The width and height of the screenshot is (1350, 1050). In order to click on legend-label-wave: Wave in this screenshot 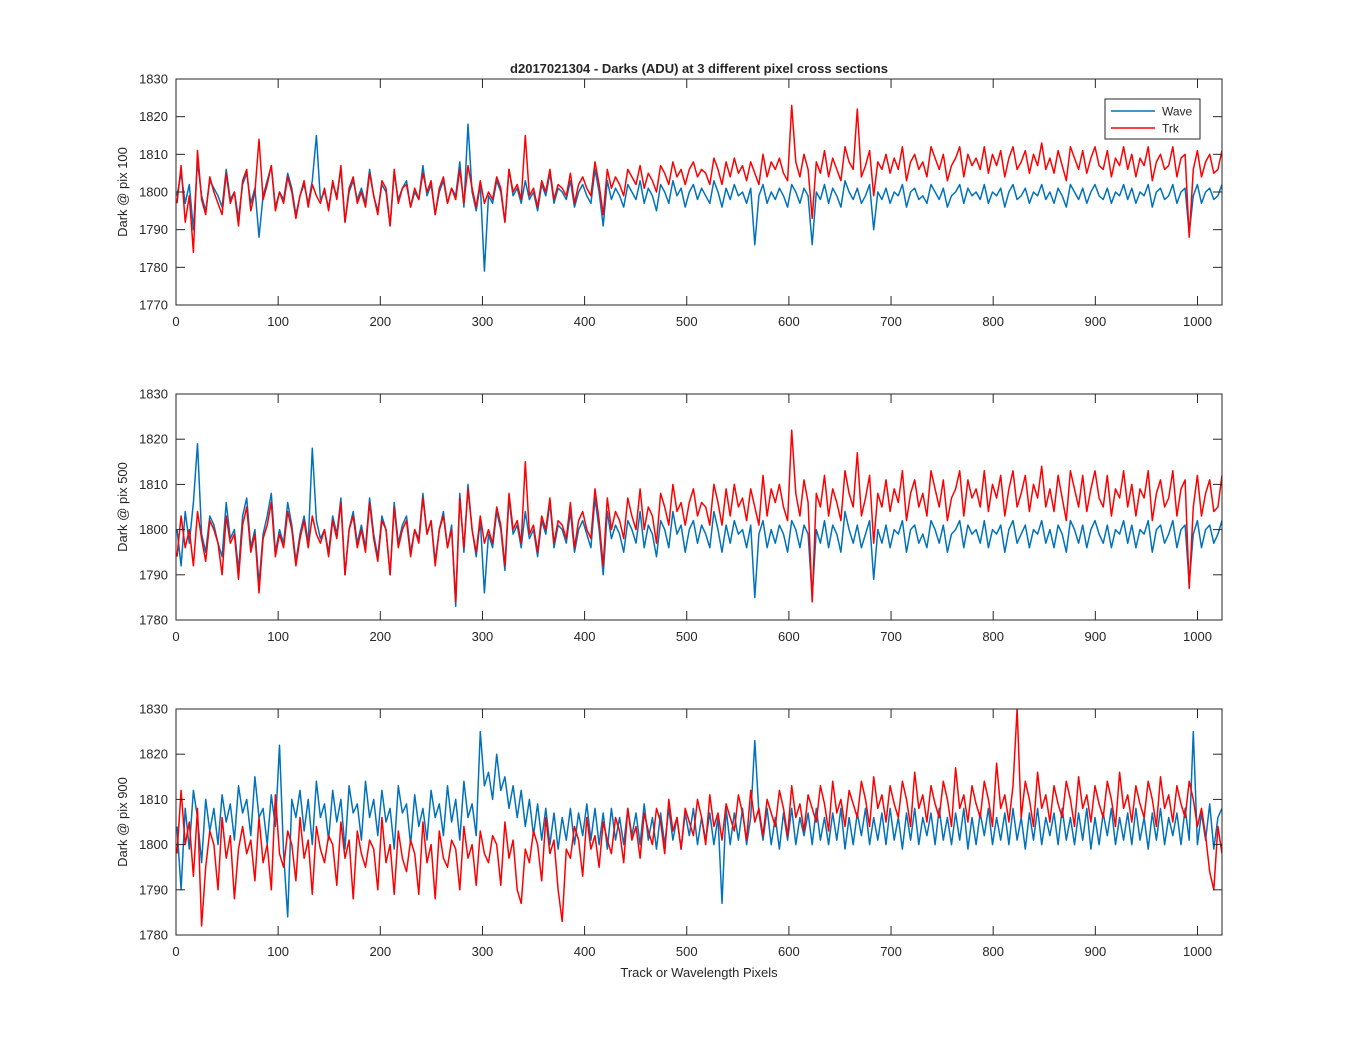, I will do `click(1177, 112)`.